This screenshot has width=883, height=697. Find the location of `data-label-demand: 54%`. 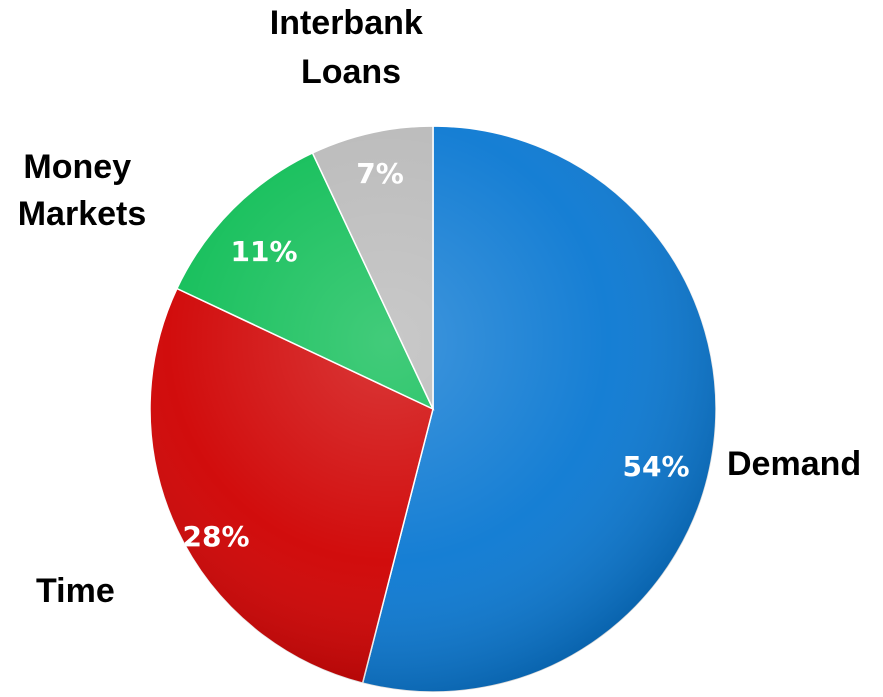

data-label-demand: 54% is located at coordinates (655, 466).